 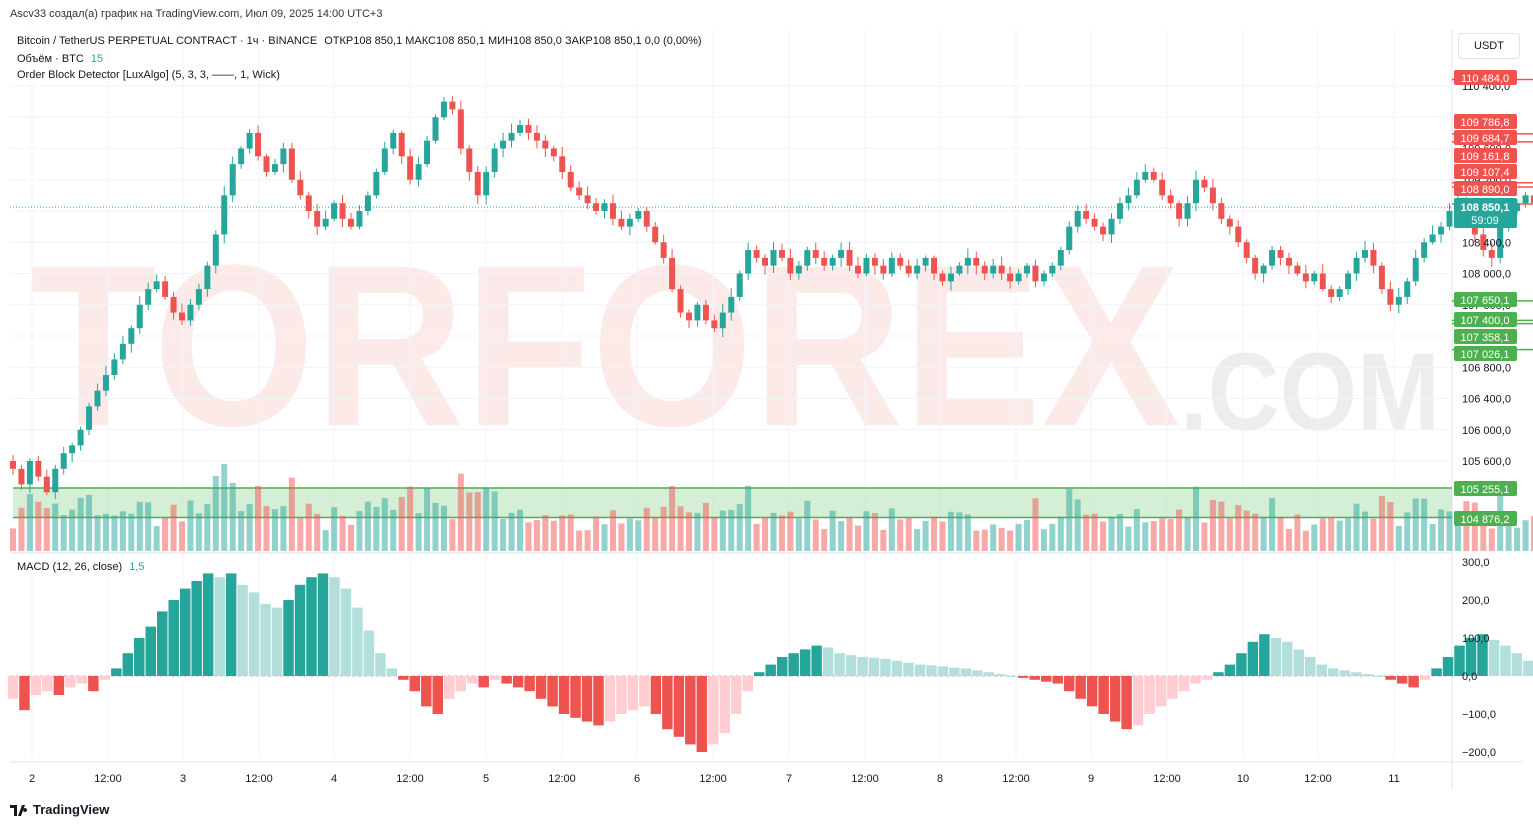 What do you see at coordinates (1469, 677) in the screenshot?
I see `macd-tick-label: 0,0` at bounding box center [1469, 677].